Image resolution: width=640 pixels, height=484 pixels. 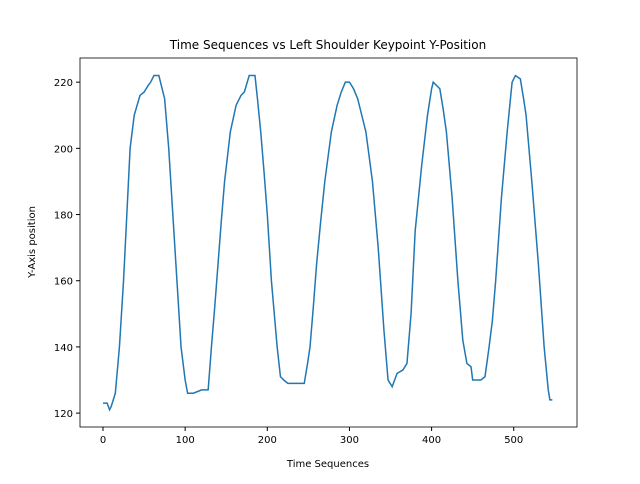 What do you see at coordinates (63, 414) in the screenshot?
I see `y-tick-label: 120` at bounding box center [63, 414].